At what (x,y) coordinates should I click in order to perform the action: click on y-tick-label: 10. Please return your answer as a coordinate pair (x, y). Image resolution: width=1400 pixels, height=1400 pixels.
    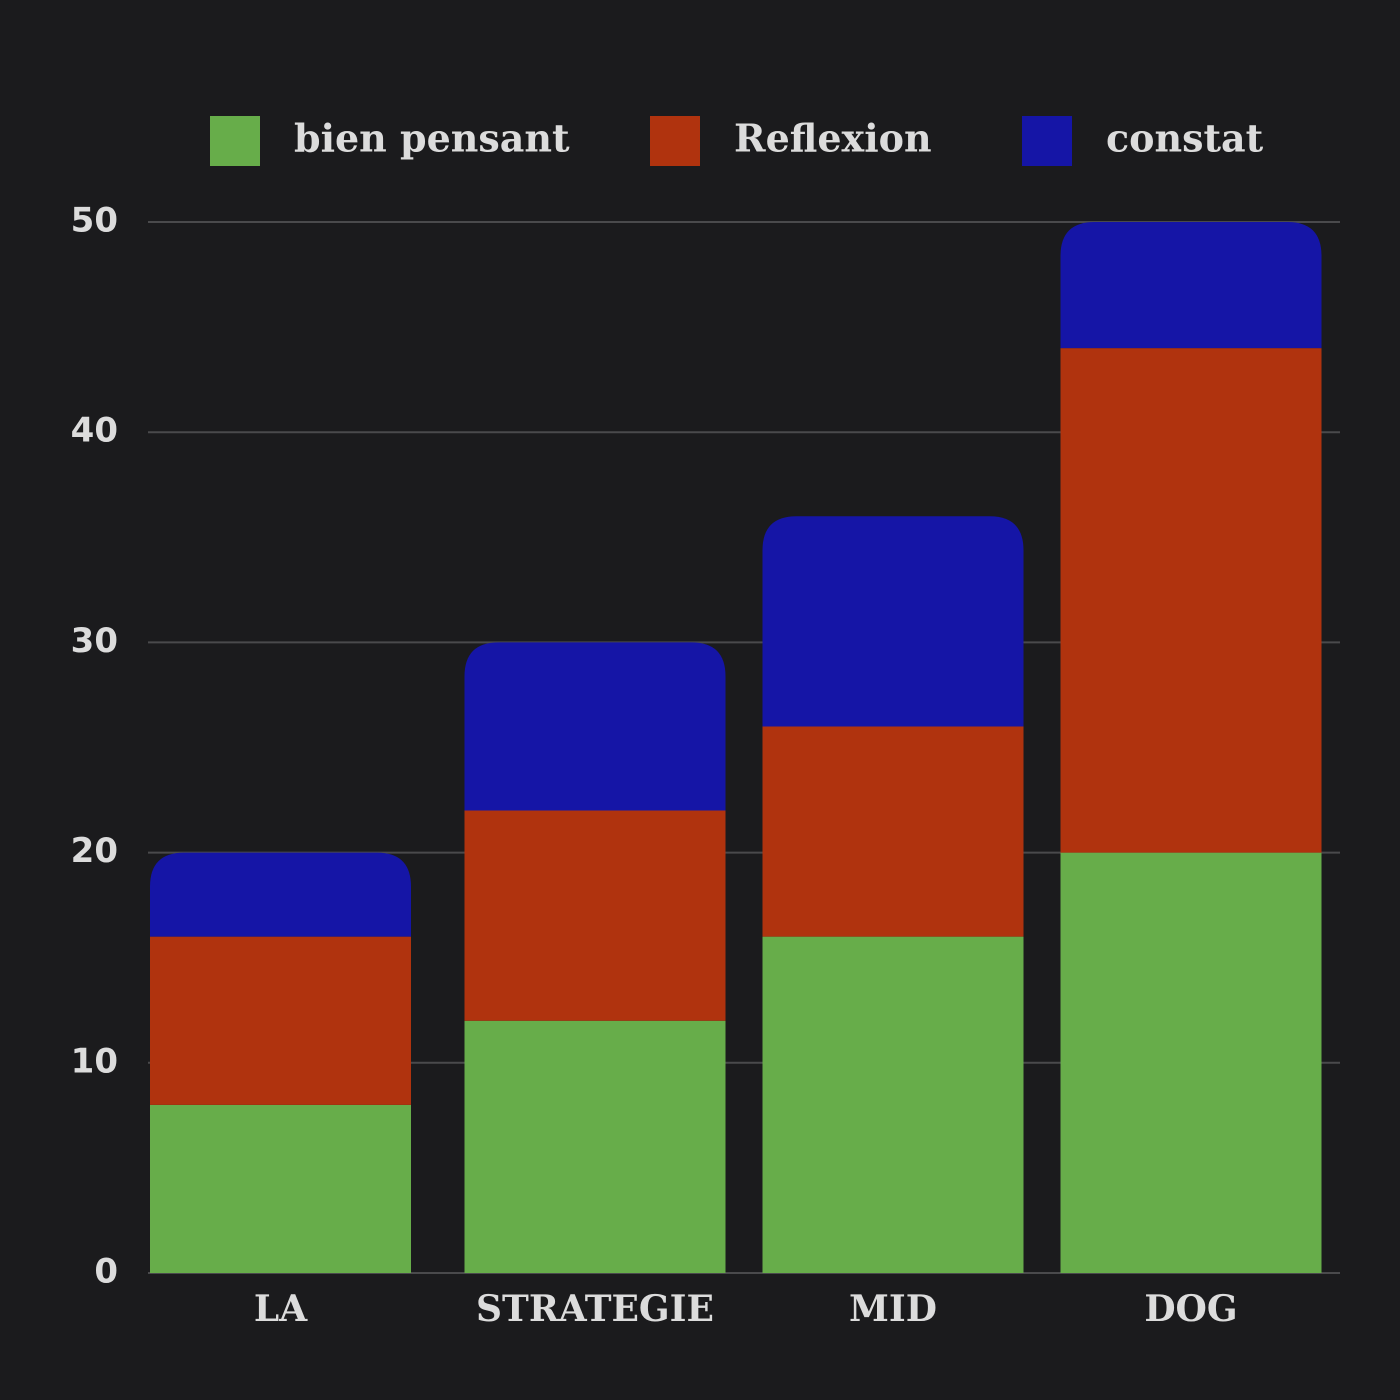
    Looking at the image, I should click on (94, 1061).